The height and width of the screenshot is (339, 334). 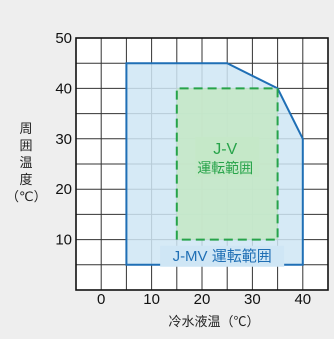 I want to click on region-label-jv: J-V, so click(x=225, y=149).